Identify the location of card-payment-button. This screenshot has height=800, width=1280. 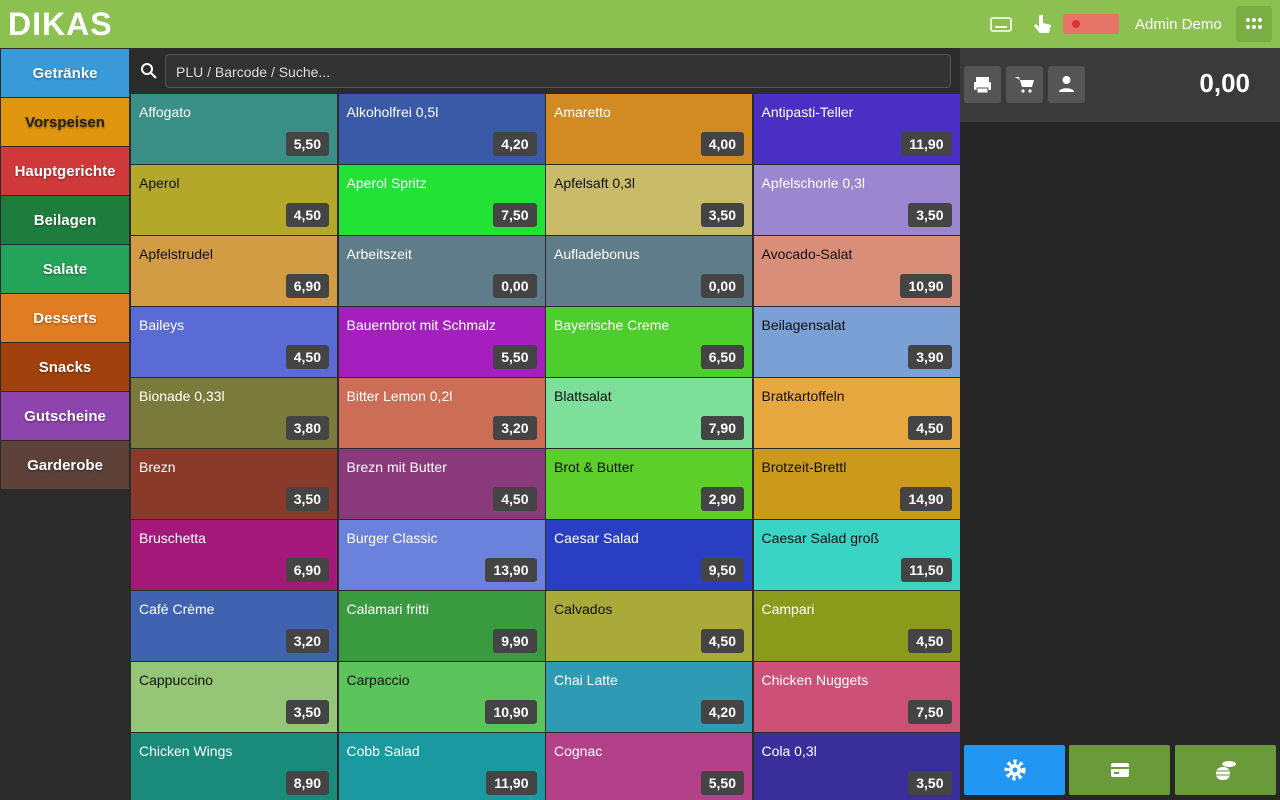
(1119, 770).